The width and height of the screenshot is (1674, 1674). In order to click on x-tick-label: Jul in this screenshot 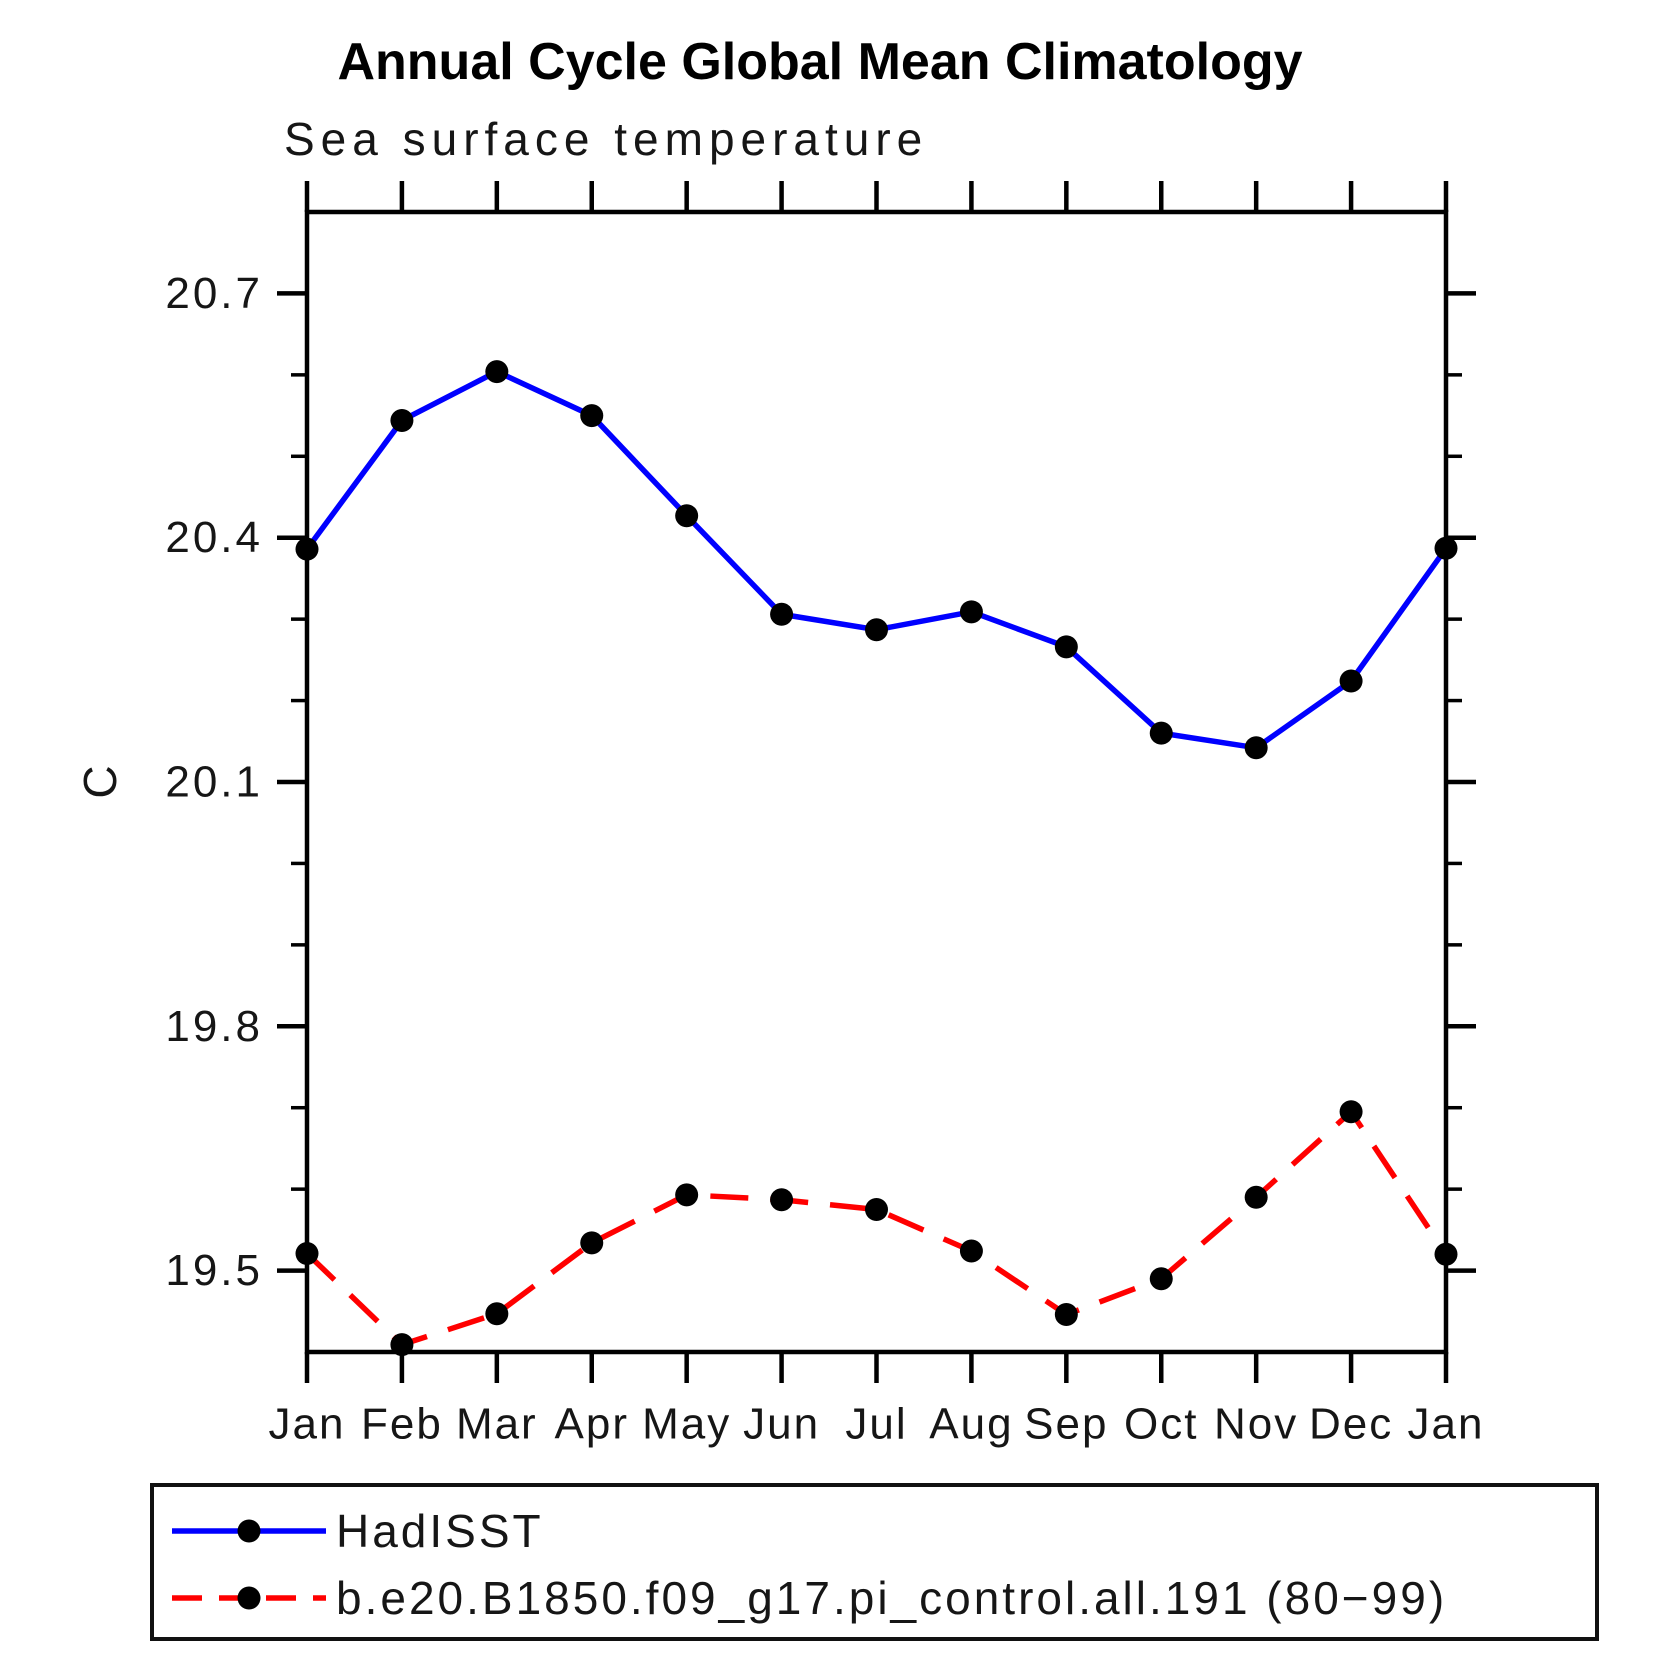, I will do `click(876, 1424)`.